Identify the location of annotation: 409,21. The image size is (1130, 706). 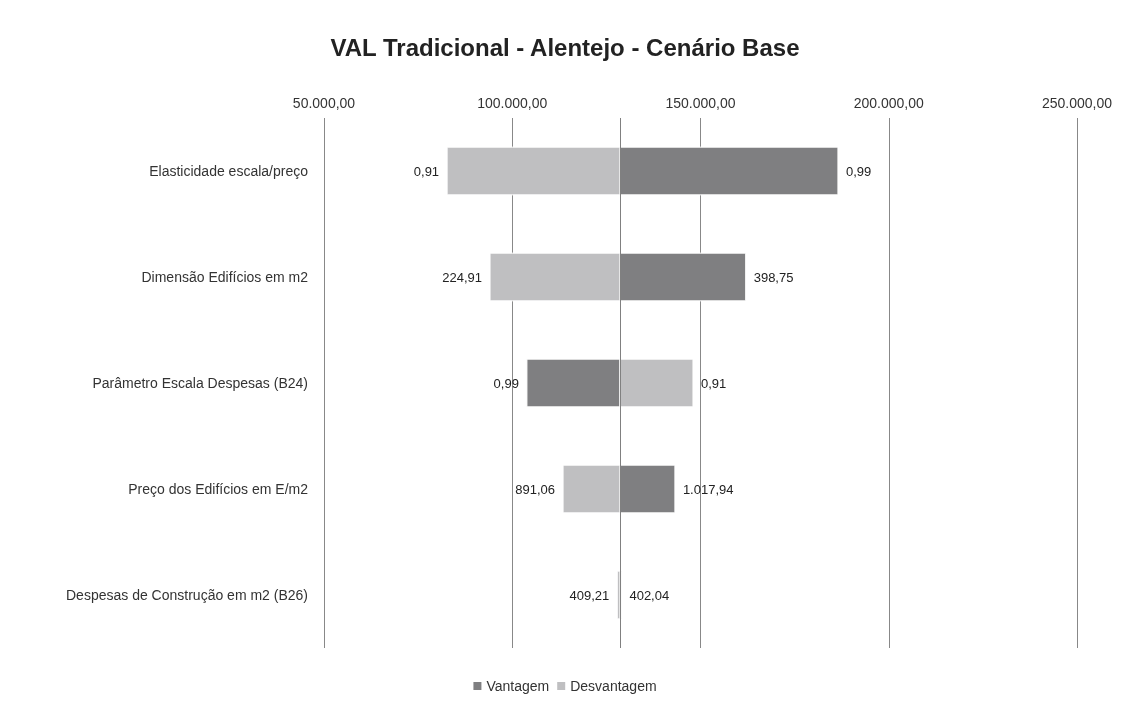
(589, 595).